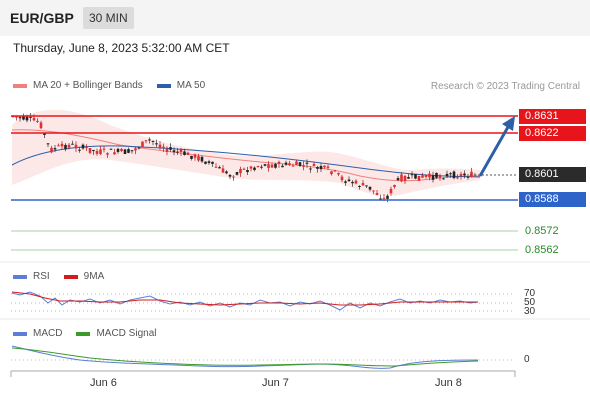  I want to click on datetime-label: Thursday, June 8, 2023 5:32:00 AM CET, so click(121, 48).